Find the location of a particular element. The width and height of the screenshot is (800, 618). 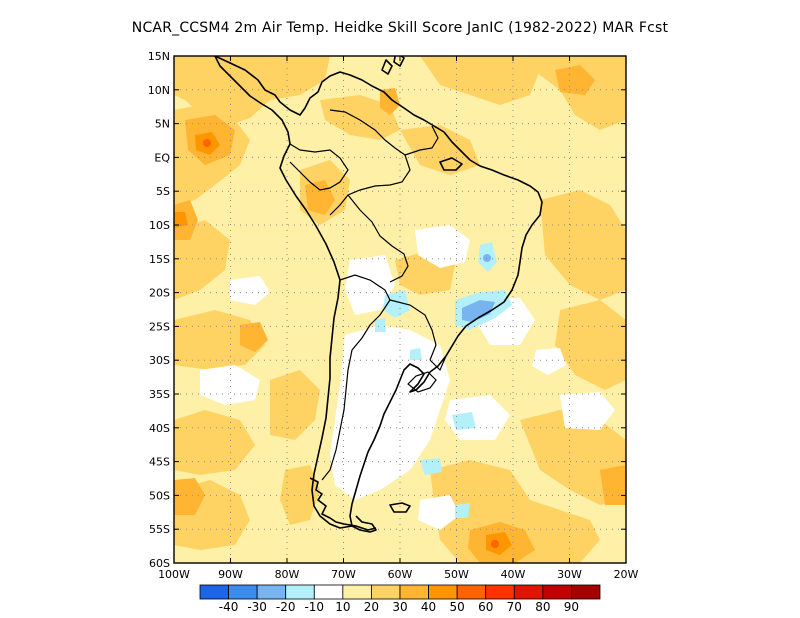

colorbar-labels: -40 -30 -20 -10 10 20 30 40 50 60 70 80 90 is located at coordinates (399, 607).